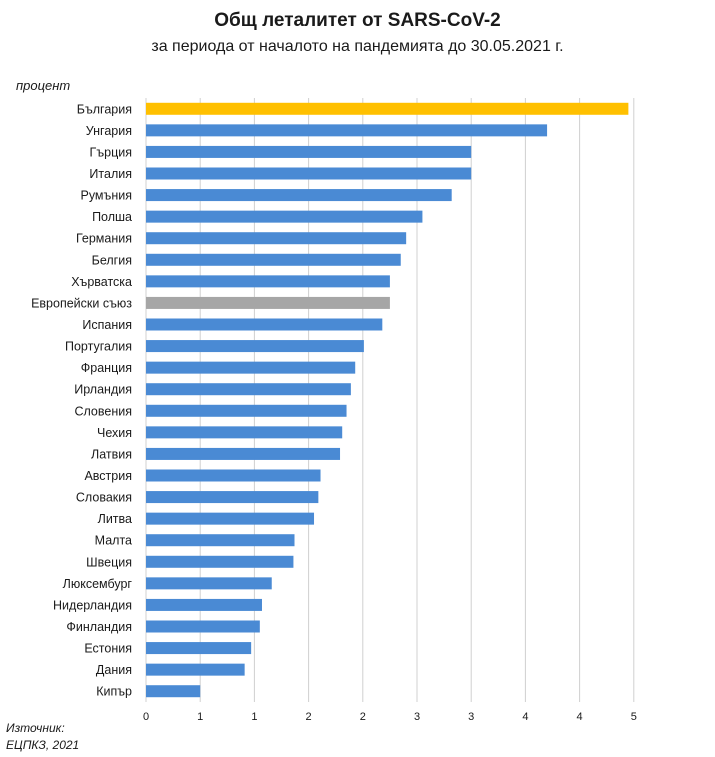 The image size is (715, 757). What do you see at coordinates (112, 260) in the screenshot?
I see `category-label: Белгия` at bounding box center [112, 260].